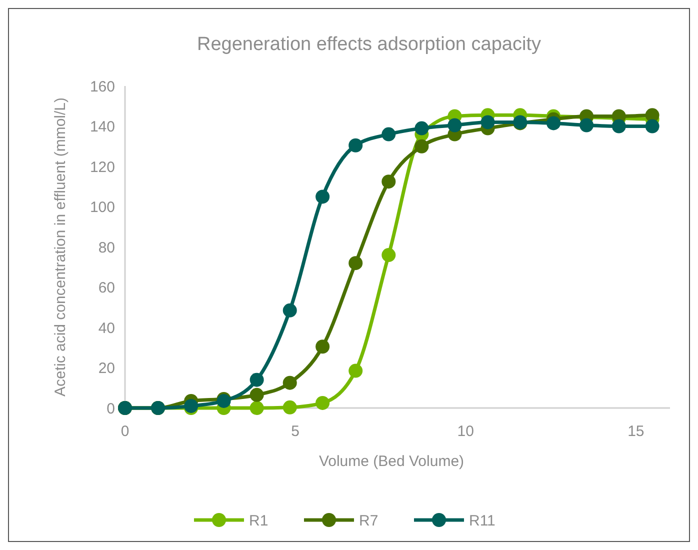 The image size is (698, 550). I want to click on legend-label: R7, so click(368, 521).